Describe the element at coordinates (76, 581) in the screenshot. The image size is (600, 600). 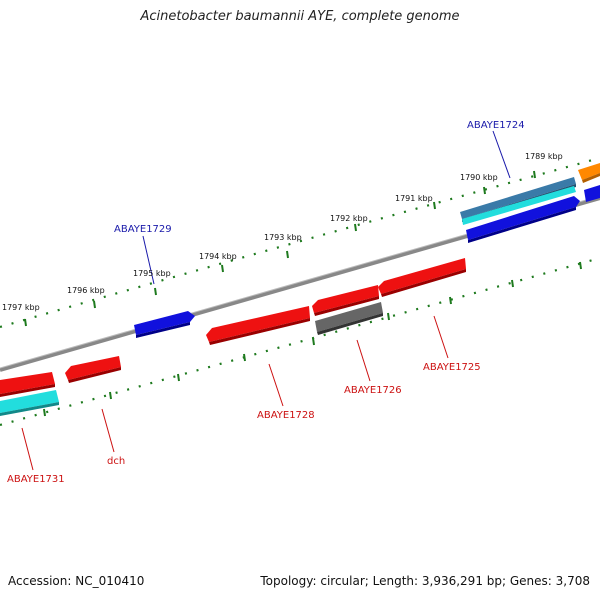
I see `accession-text: Accession: NC_010410` at that location.